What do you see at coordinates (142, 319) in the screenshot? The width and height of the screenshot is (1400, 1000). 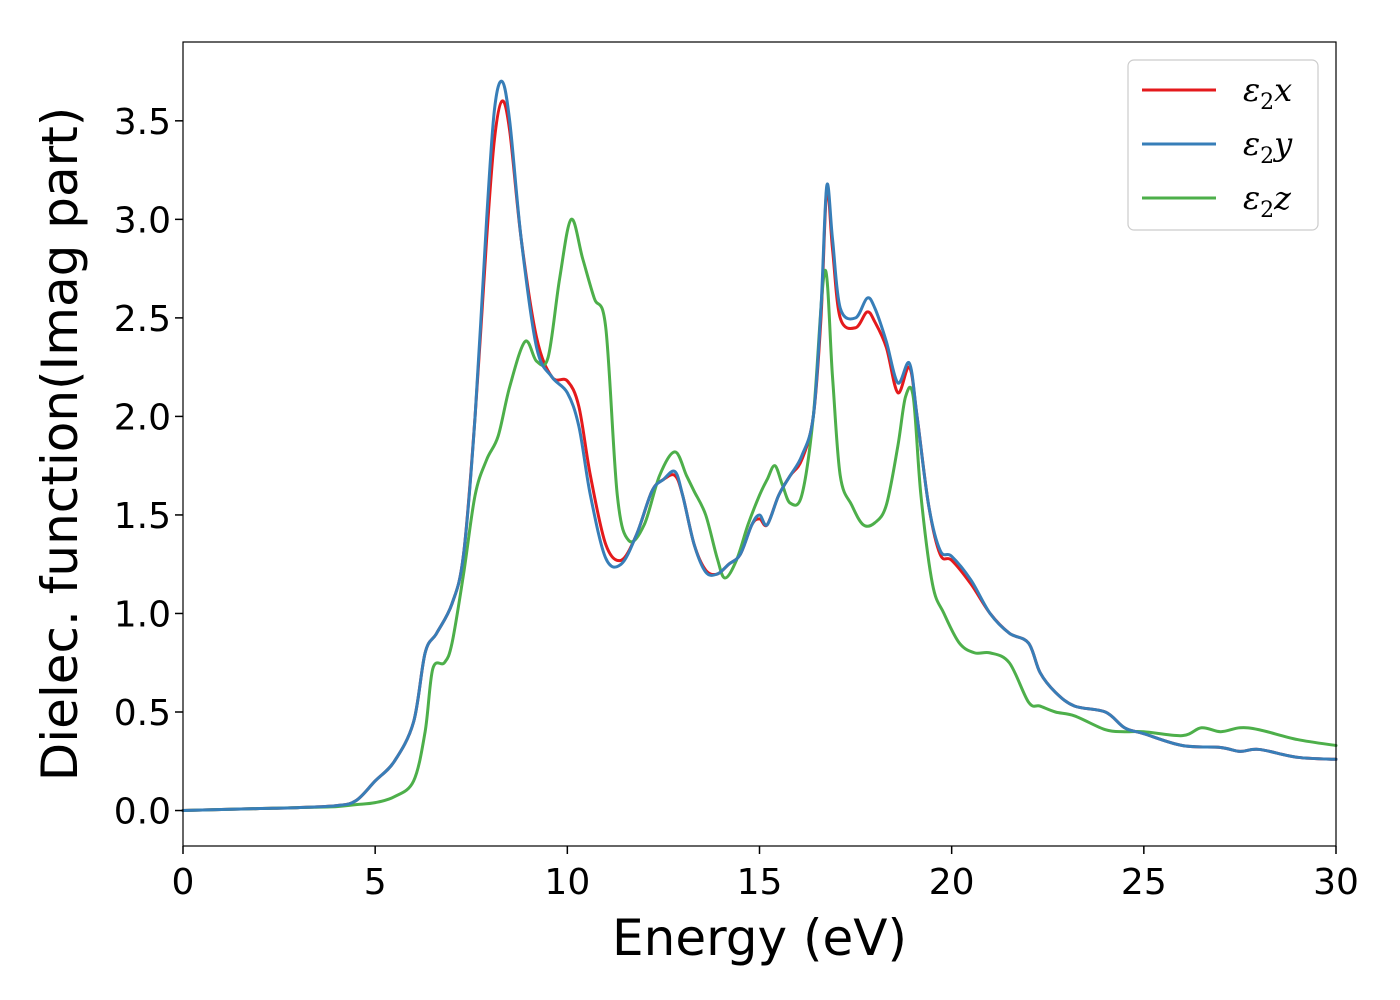 I see `y-tick-label: 2.5` at bounding box center [142, 319].